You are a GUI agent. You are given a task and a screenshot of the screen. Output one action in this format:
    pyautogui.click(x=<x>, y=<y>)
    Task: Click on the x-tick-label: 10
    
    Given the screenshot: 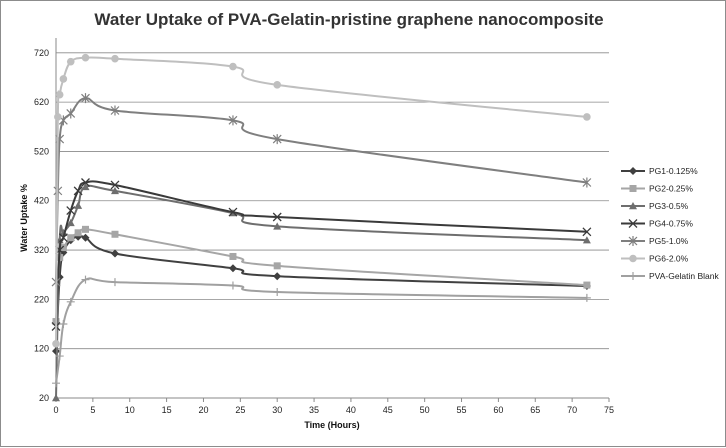 What is the action you would take?
    pyautogui.click(x=130, y=410)
    